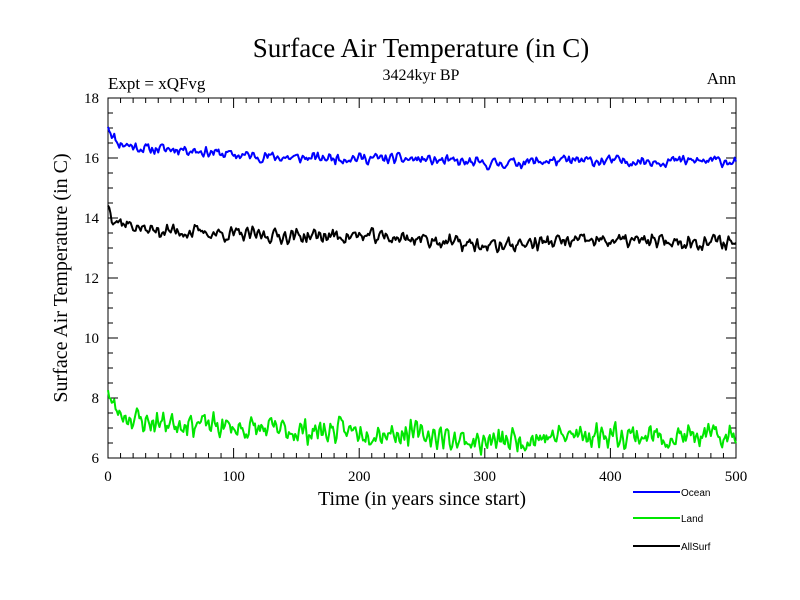 This screenshot has width=800, height=600. I want to click on y-axis-label: Surface Air Temperature (in C), so click(61, 277).